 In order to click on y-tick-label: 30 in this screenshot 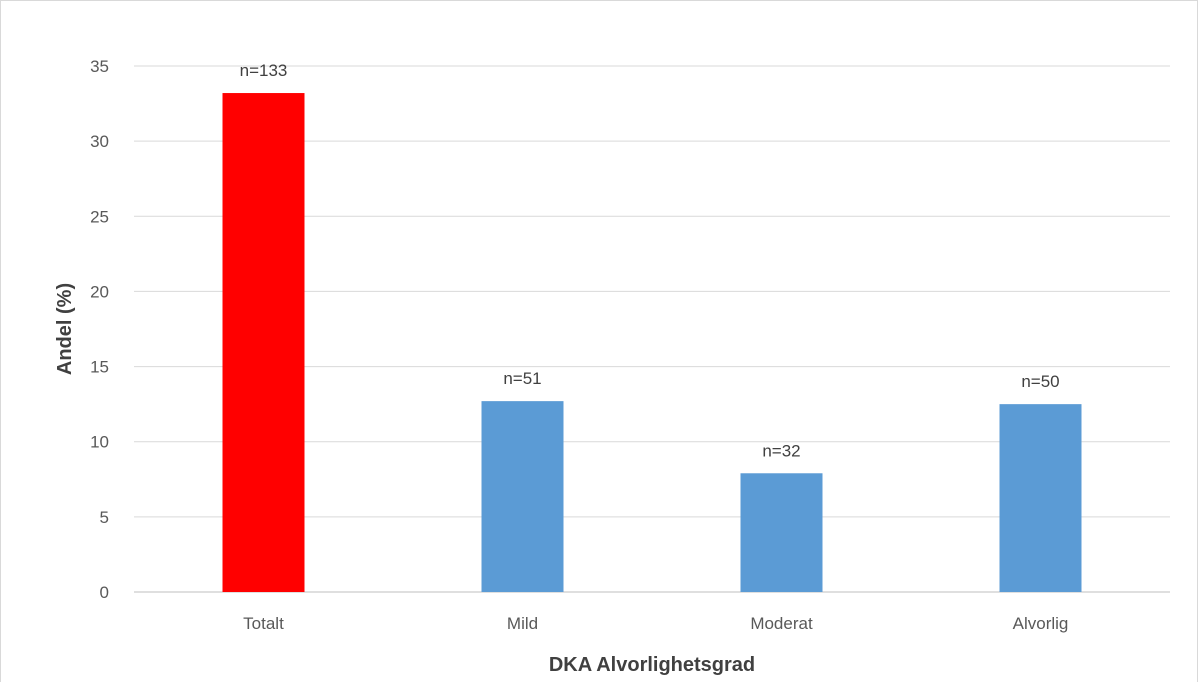, I will do `click(99, 141)`.